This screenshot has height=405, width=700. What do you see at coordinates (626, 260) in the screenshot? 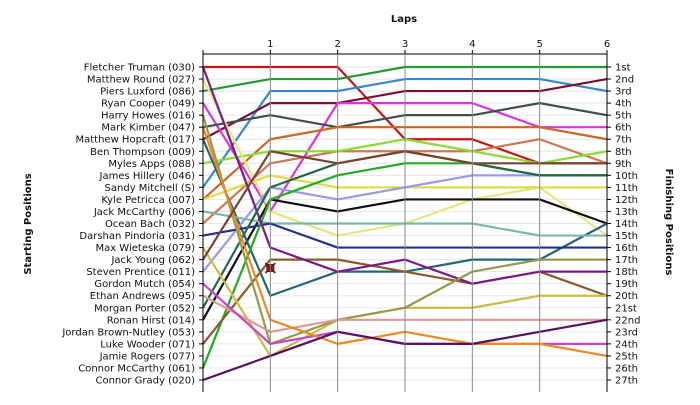
I see `finish-position-label: 17th` at bounding box center [626, 260].